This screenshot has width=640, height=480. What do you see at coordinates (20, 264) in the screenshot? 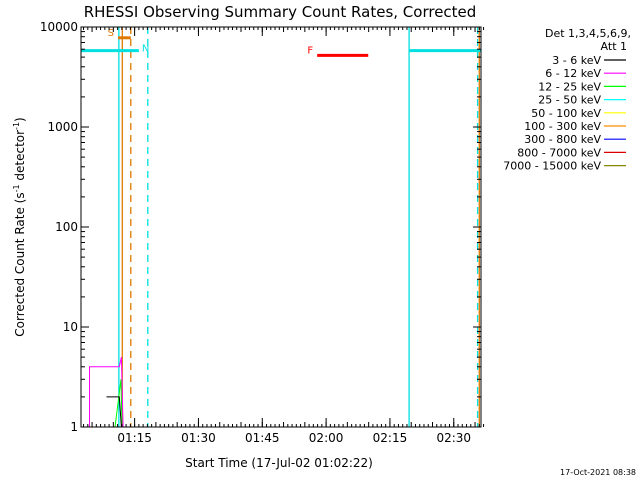
I see `y-label-part-1: Corrected Count Rate (s` at bounding box center [20, 264].